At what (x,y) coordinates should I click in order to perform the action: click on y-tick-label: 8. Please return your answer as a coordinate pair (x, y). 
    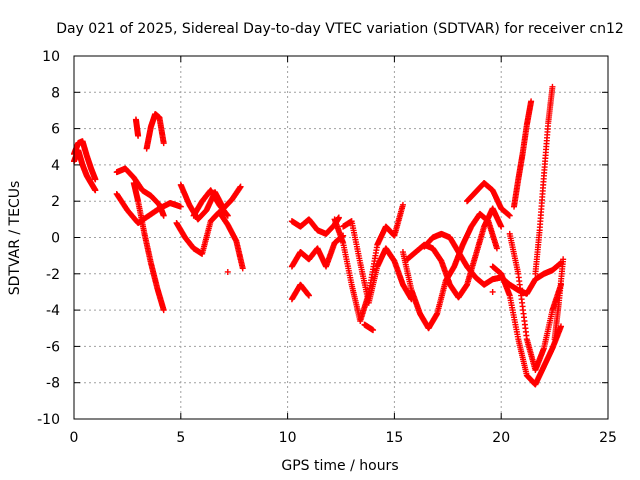
    Looking at the image, I should click on (55, 93).